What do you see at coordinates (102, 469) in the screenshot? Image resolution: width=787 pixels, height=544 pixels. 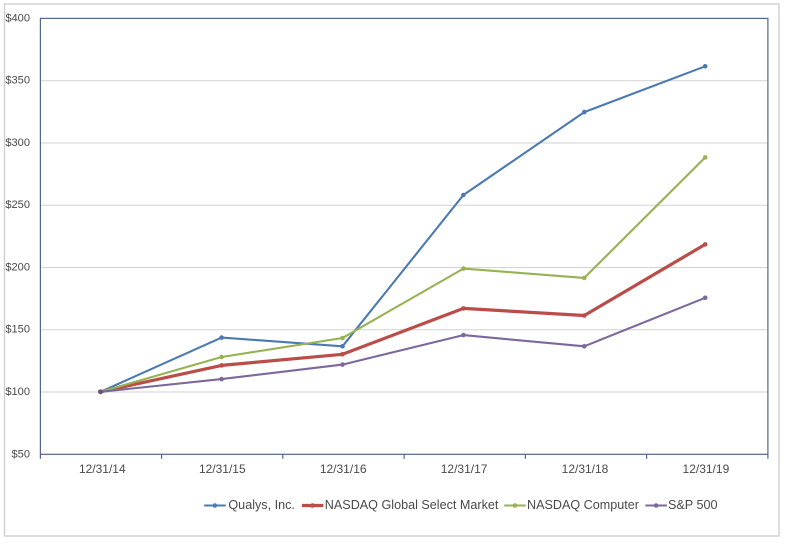 I see `svg-text: 12/31/14` at bounding box center [102, 469].